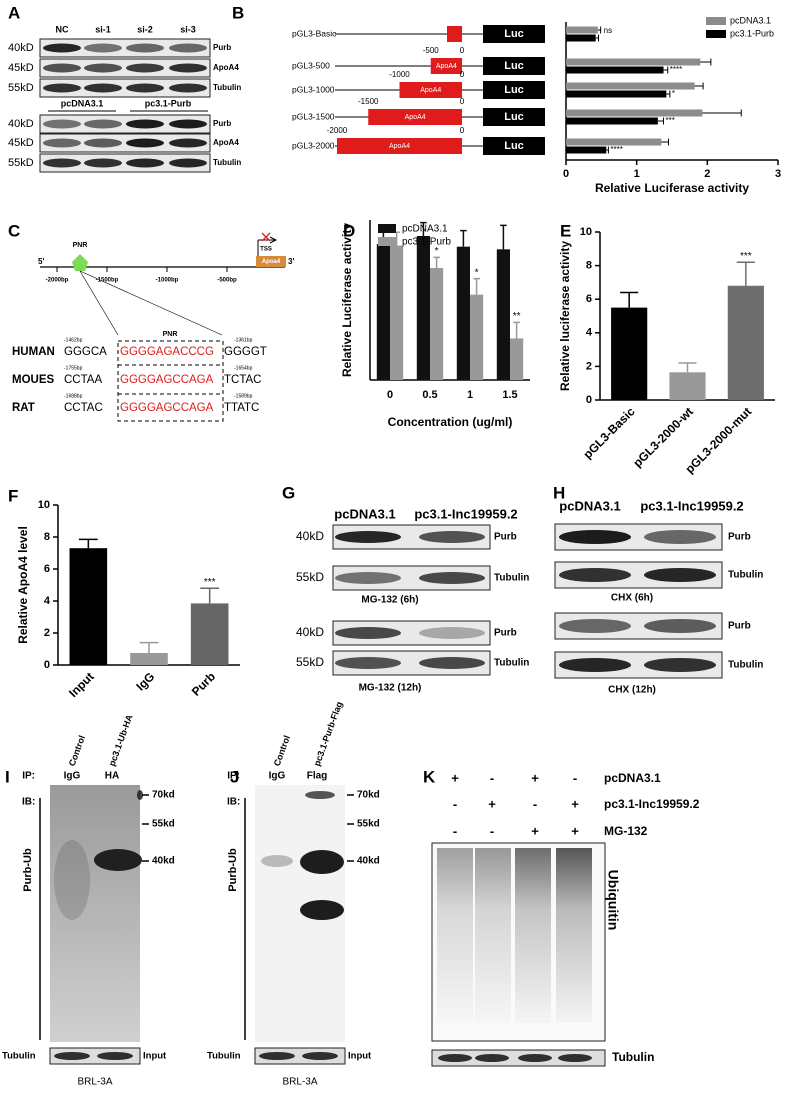 This screenshot has height=1094, width=787. Describe the element at coordinates (238, 12) in the screenshot. I see `panel-letter: B` at that location.